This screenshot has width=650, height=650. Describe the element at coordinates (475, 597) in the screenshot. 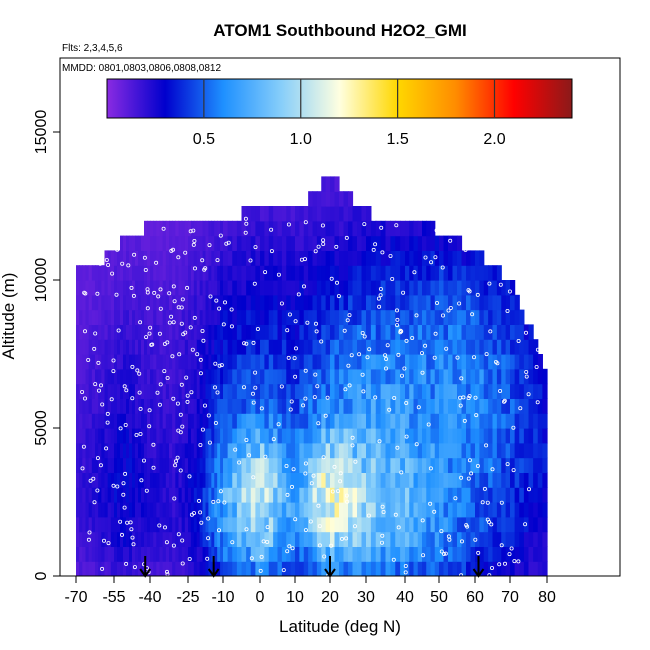

I see `x-tick-label: 60` at that location.